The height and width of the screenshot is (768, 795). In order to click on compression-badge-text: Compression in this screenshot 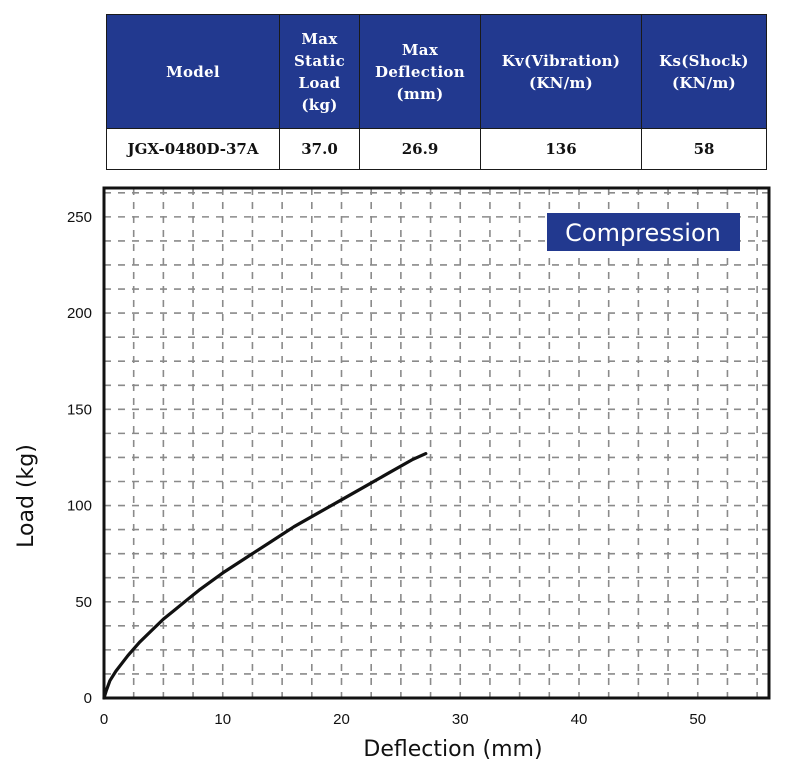, I will do `click(643, 233)`.